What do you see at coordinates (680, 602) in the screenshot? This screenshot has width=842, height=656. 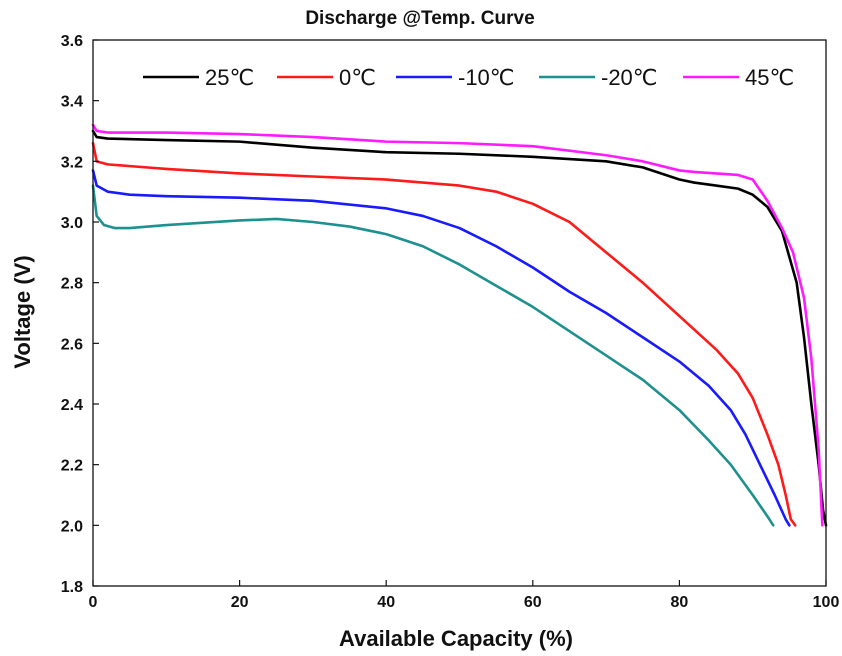 I see `x-tick-label: 80` at bounding box center [680, 602].